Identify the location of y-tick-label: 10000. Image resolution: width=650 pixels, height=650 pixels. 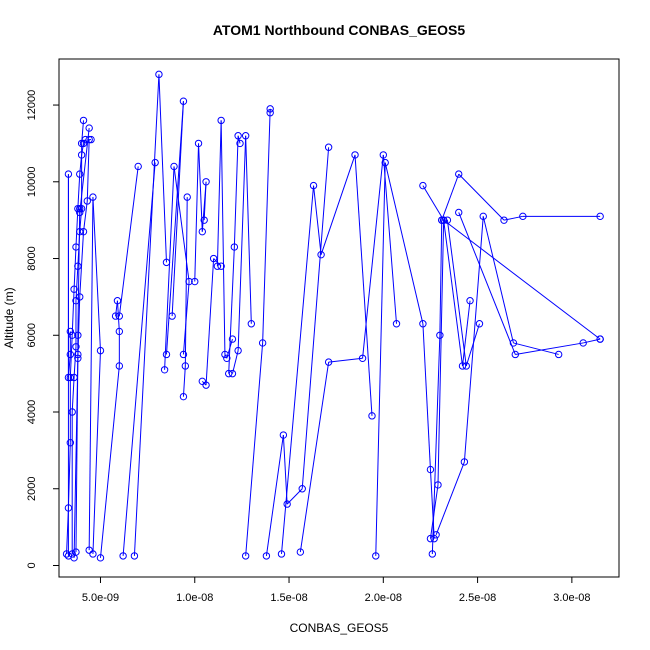
(32, 181).